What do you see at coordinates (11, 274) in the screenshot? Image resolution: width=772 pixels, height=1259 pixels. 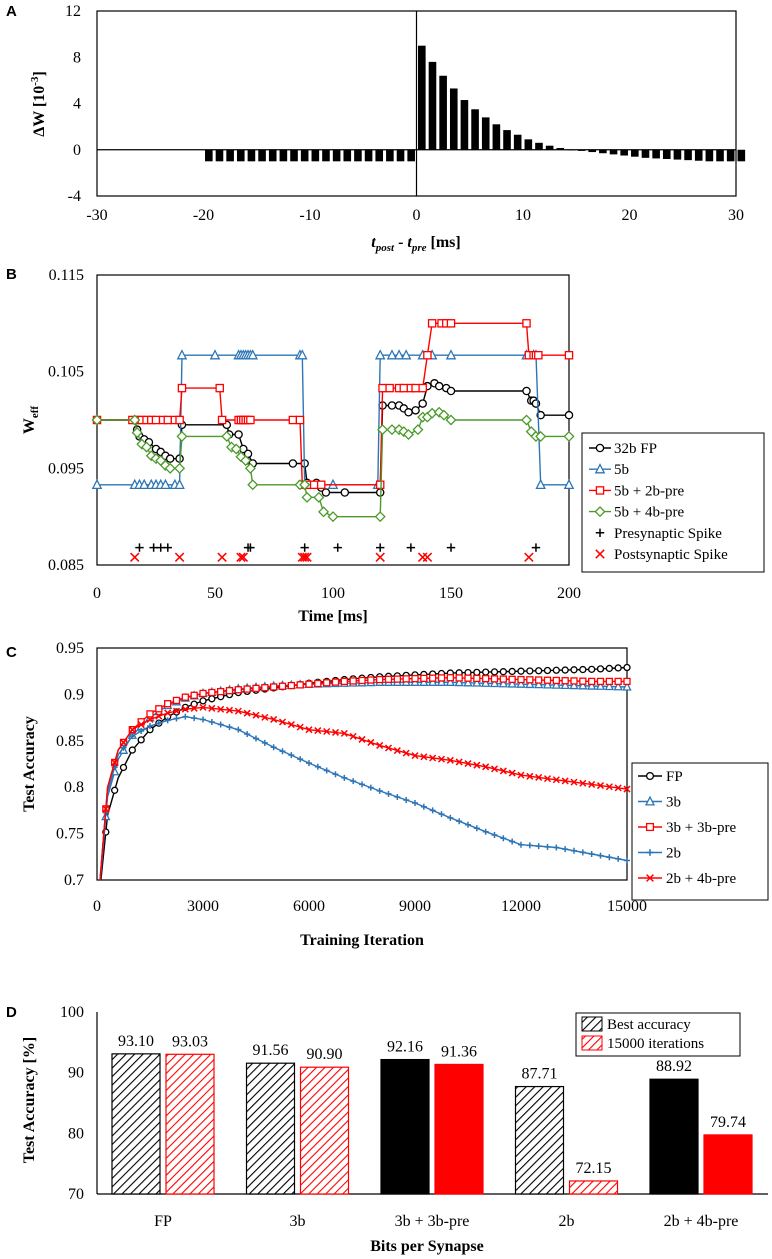 I see `panel-letter-b: B` at bounding box center [11, 274].